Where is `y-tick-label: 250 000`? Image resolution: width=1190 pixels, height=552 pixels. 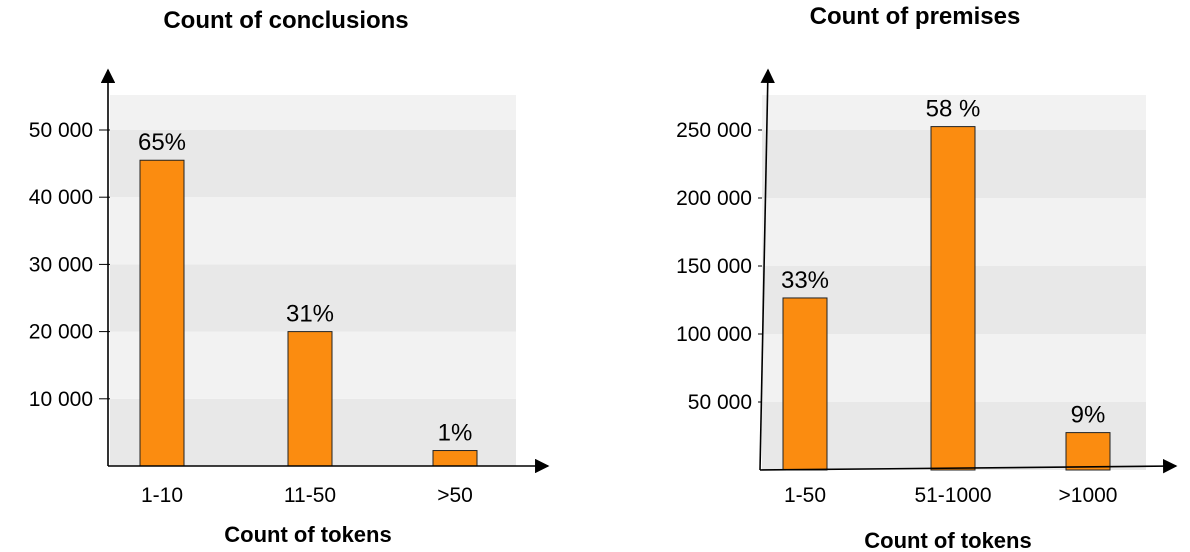 y-tick-label: 250 000 is located at coordinates (714, 130).